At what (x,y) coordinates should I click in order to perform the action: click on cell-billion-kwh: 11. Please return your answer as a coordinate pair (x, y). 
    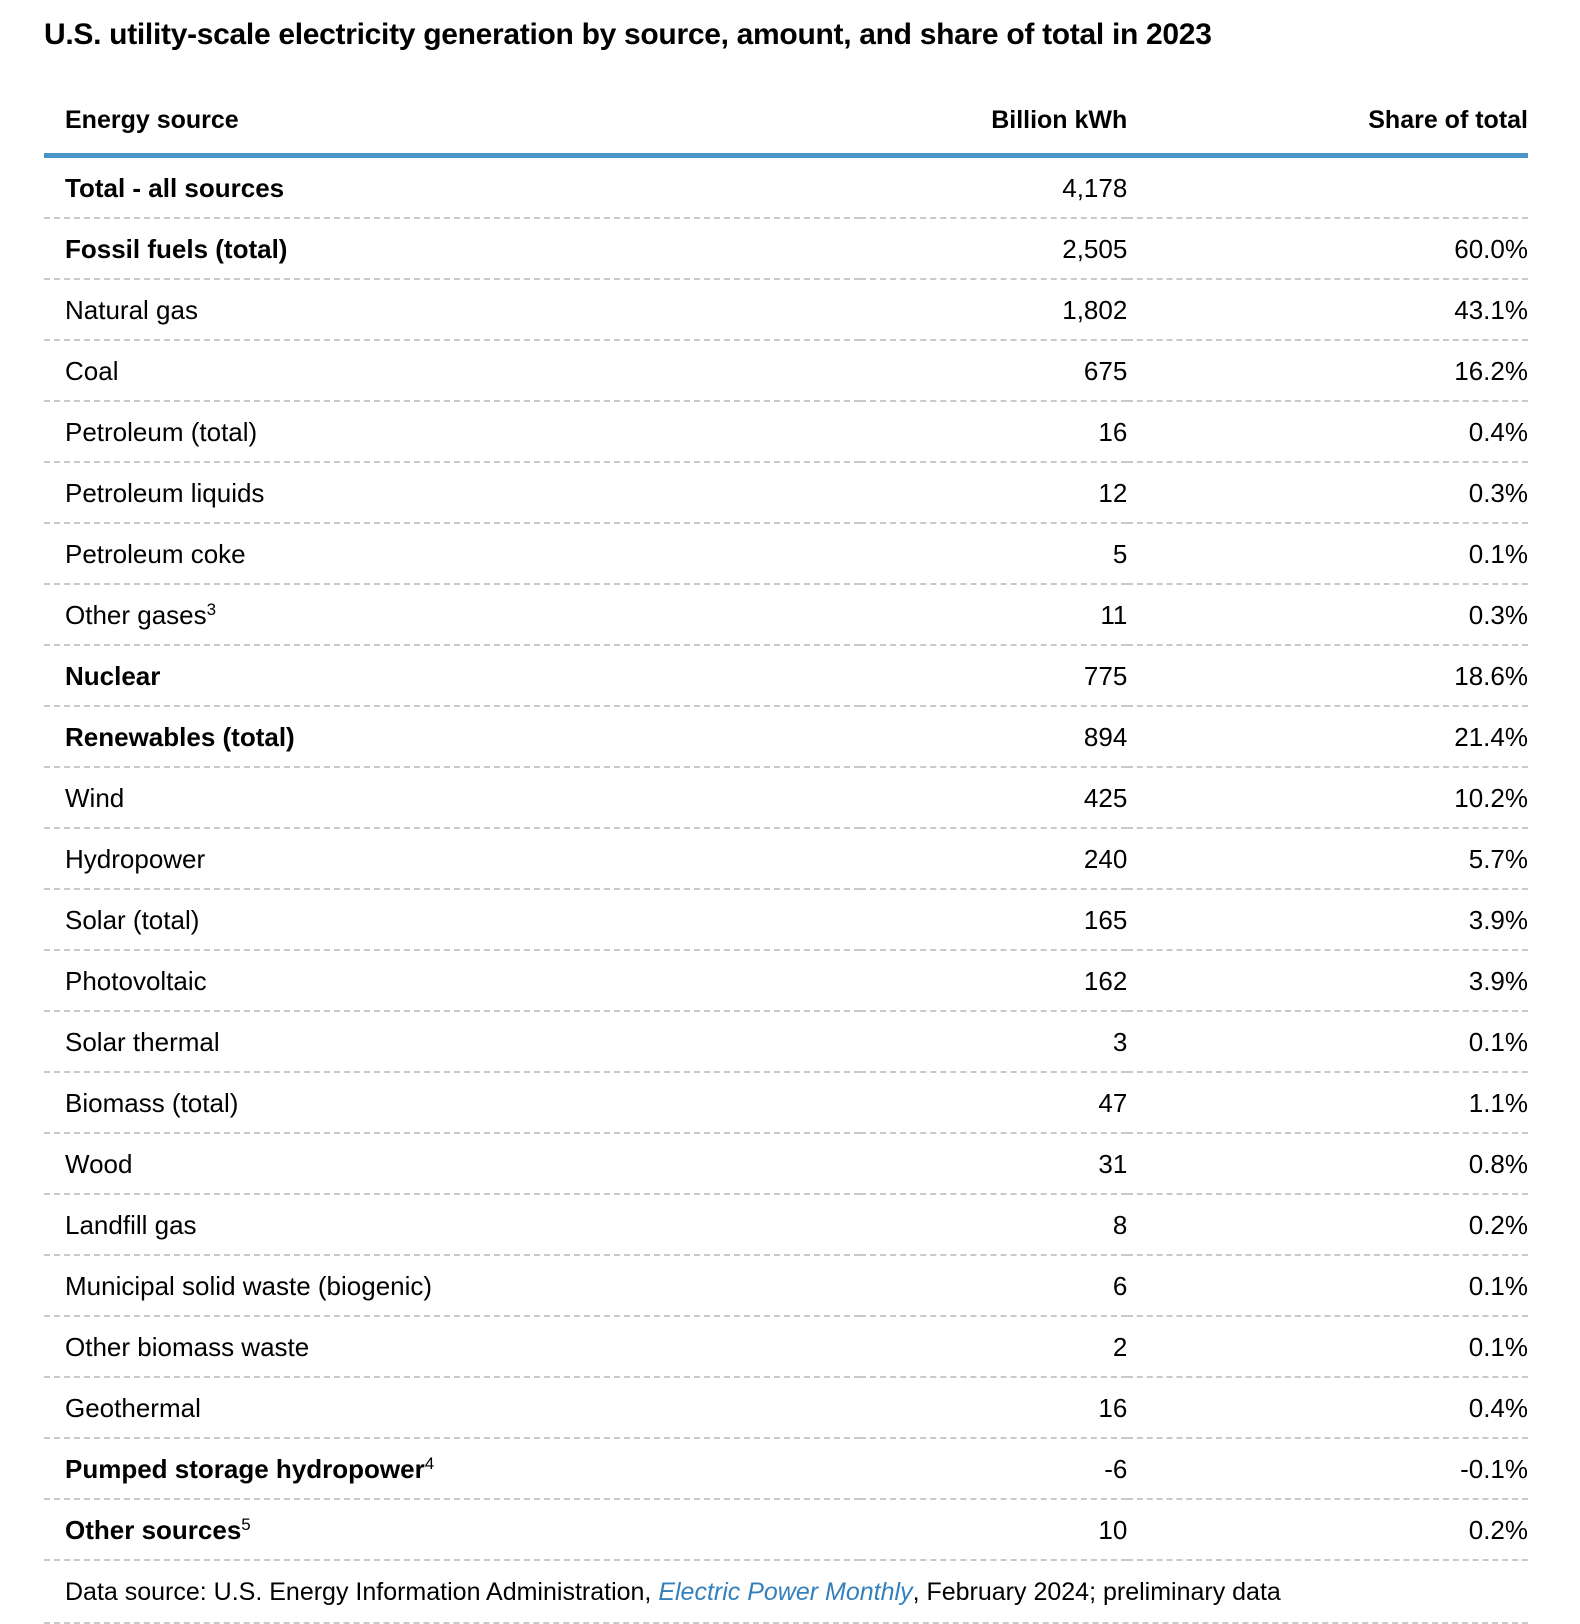
    Looking at the image, I should click on (994, 614).